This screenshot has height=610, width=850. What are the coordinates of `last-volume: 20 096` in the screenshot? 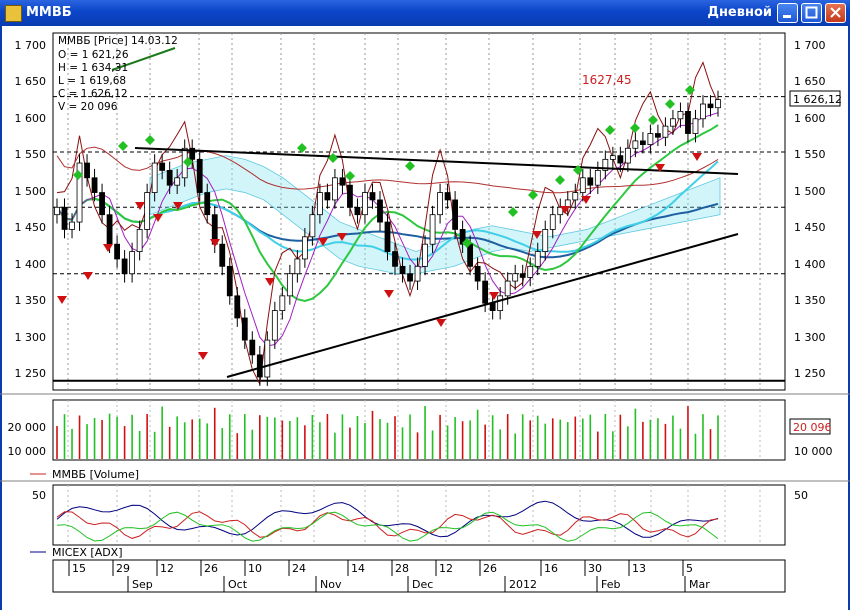 It's located at (812, 427).